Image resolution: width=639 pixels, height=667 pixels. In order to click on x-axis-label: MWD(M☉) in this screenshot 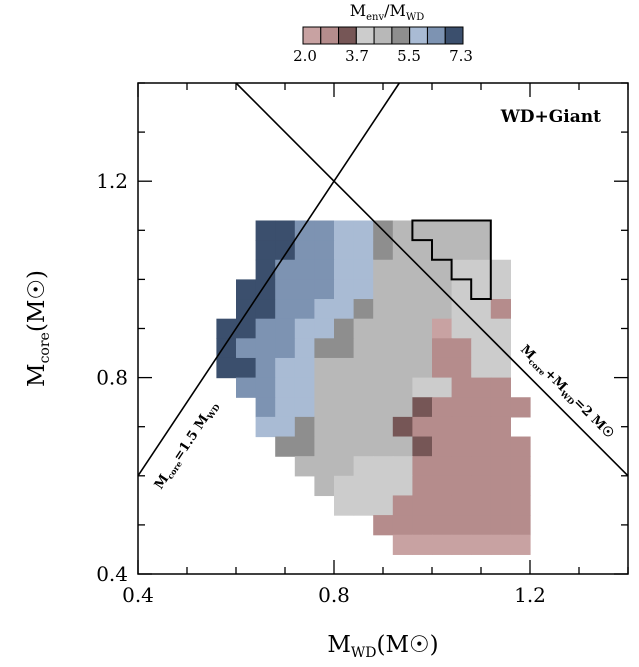, I will do `click(382, 646)`.